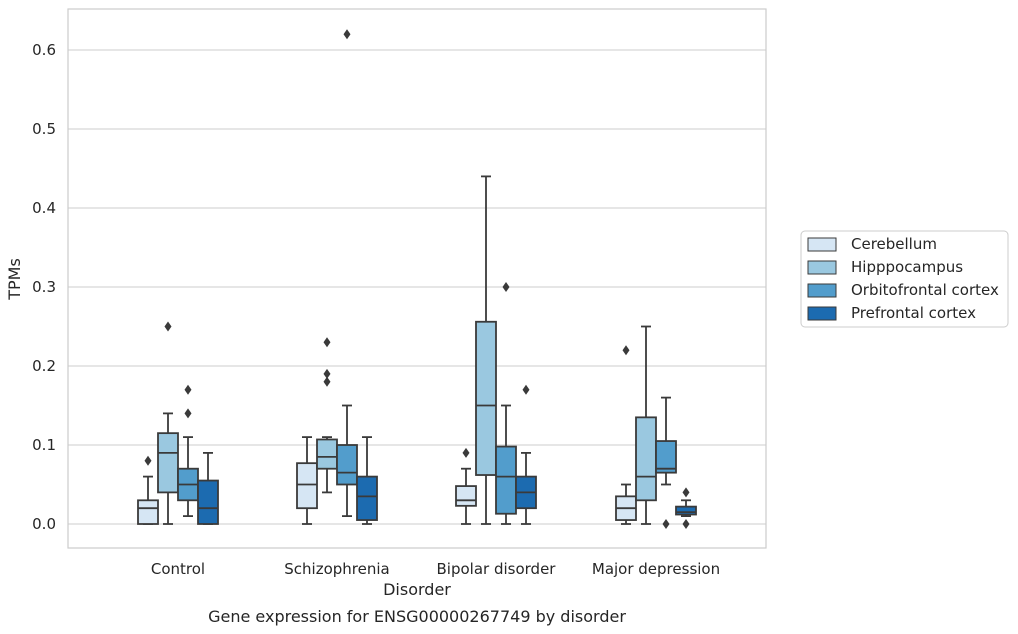 The width and height of the screenshot is (1018, 634). I want to click on legend-label: Orbitofrontal cortex, so click(925, 290).